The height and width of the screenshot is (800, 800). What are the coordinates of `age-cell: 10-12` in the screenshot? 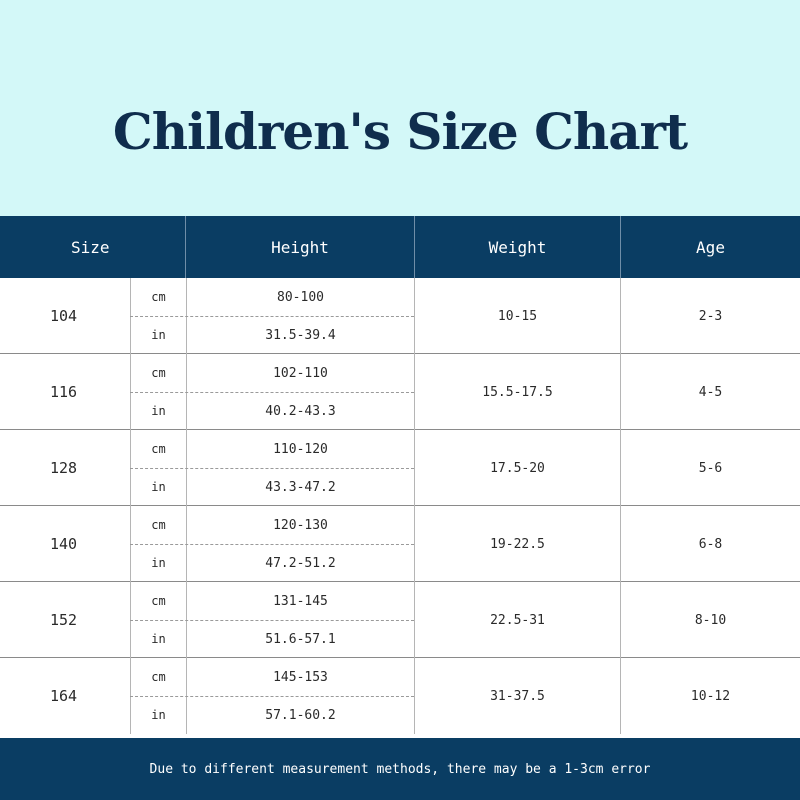 It's located at (710, 696).